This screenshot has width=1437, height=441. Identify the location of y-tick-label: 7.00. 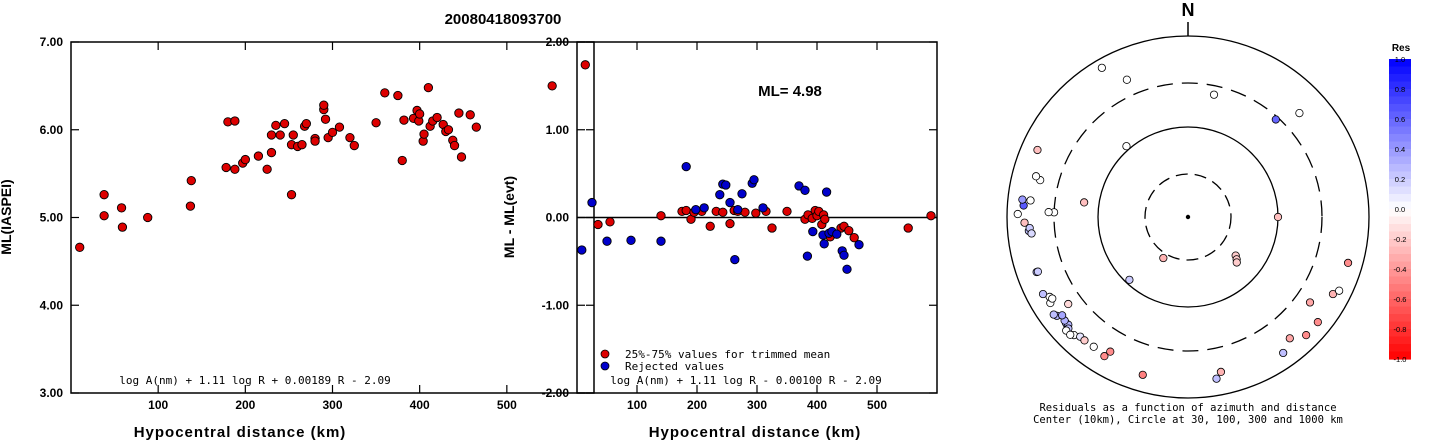
(52, 42).